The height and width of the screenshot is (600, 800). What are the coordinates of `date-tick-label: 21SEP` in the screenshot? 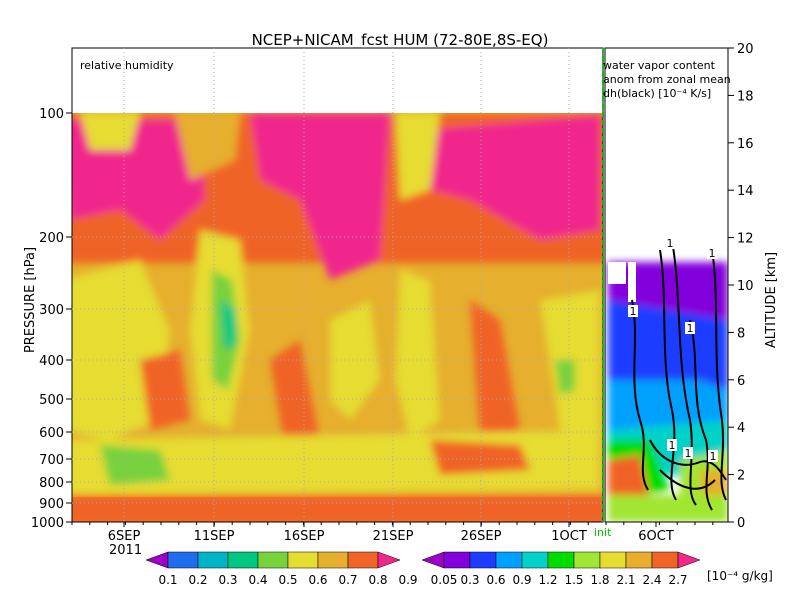 It's located at (393, 536).